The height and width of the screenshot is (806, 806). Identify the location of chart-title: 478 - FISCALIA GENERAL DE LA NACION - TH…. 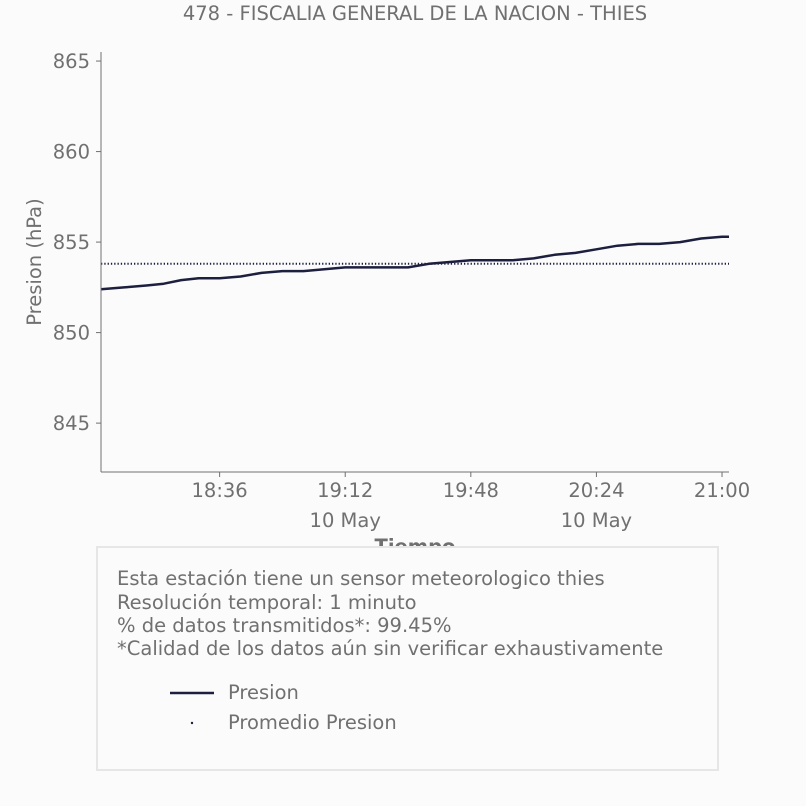
(415, 13).